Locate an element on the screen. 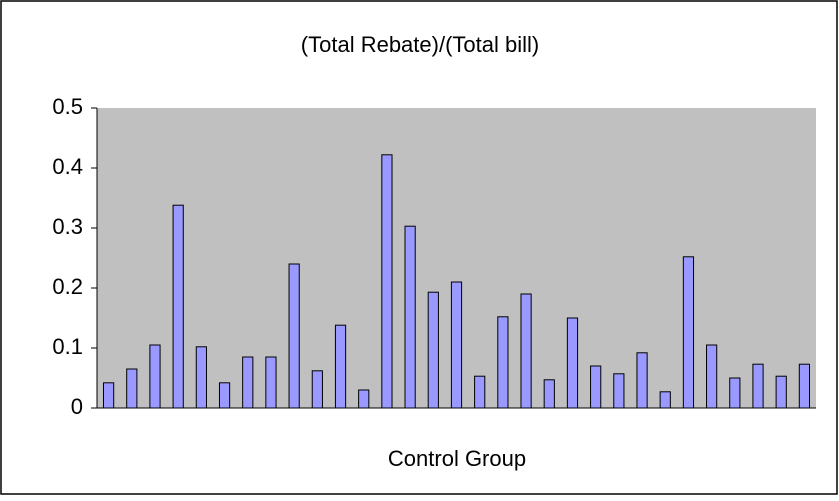 The image size is (839, 501). y-tick-label: 0.2 is located at coordinates (67, 286).